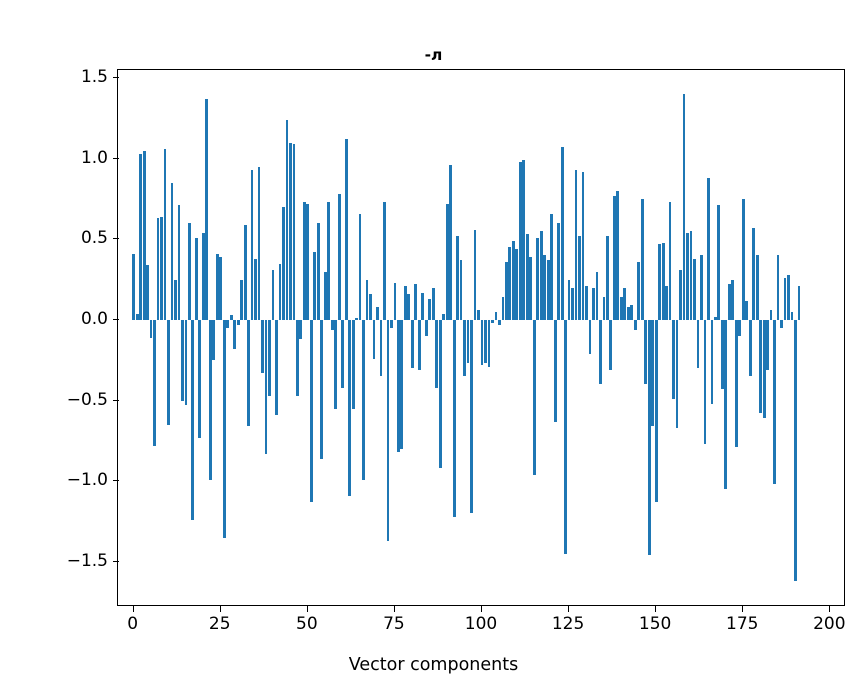  What do you see at coordinates (87, 480) in the screenshot?
I see `y-tick-label: −1.0` at bounding box center [87, 480].